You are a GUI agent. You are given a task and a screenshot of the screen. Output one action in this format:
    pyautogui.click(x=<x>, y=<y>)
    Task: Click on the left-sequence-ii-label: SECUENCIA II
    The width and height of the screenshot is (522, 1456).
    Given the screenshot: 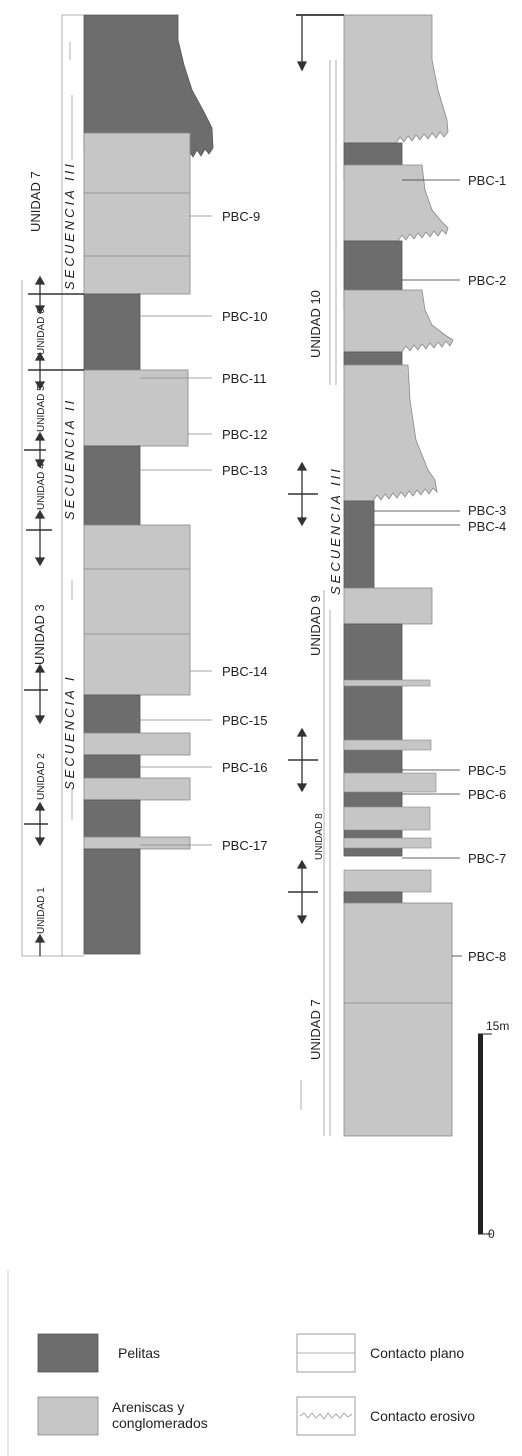 What is the action you would take?
    pyautogui.click(x=69, y=459)
    